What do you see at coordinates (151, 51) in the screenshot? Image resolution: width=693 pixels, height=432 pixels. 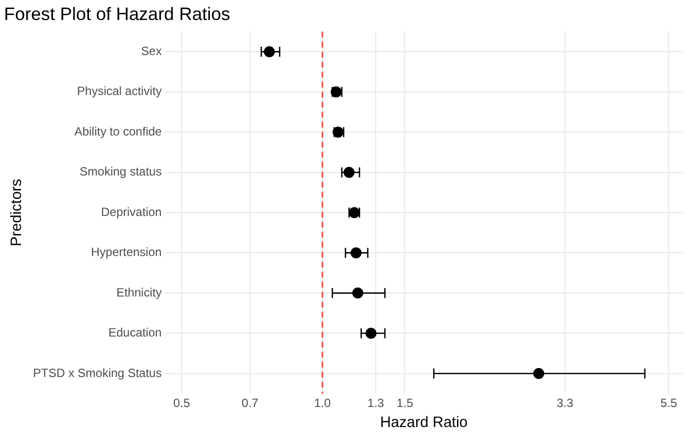 I see `y-tick-label: Sex` at bounding box center [151, 51].